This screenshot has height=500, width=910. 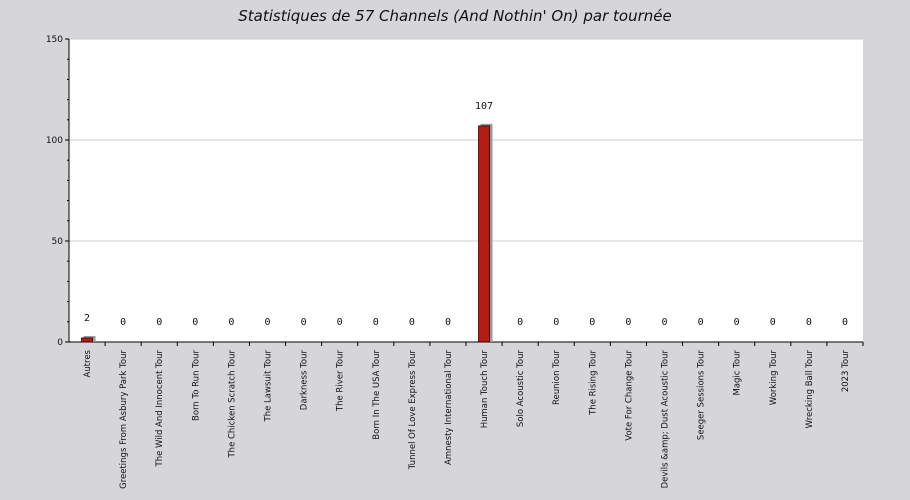 What do you see at coordinates (846, 371) in the screenshot?
I see `x-tick-label: 2023 Tour` at bounding box center [846, 371].